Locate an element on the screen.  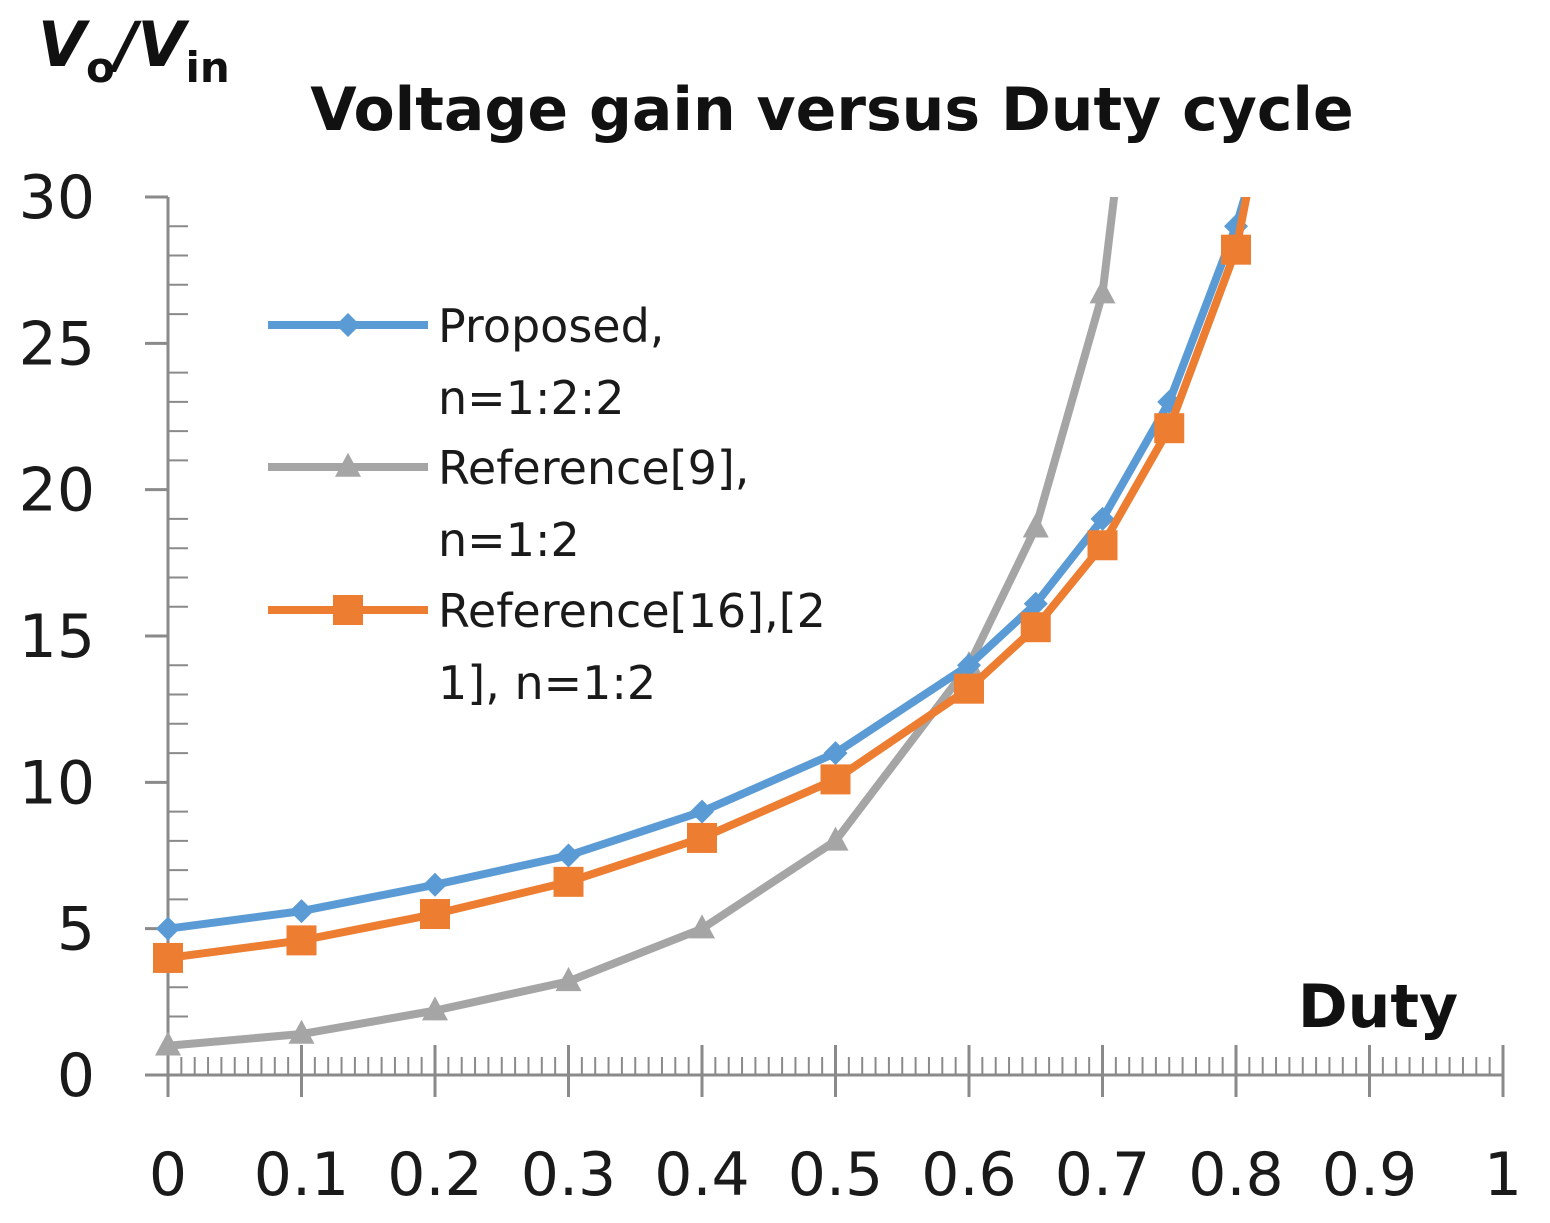
x-tick-label: 0.7 is located at coordinates (1102, 1175).